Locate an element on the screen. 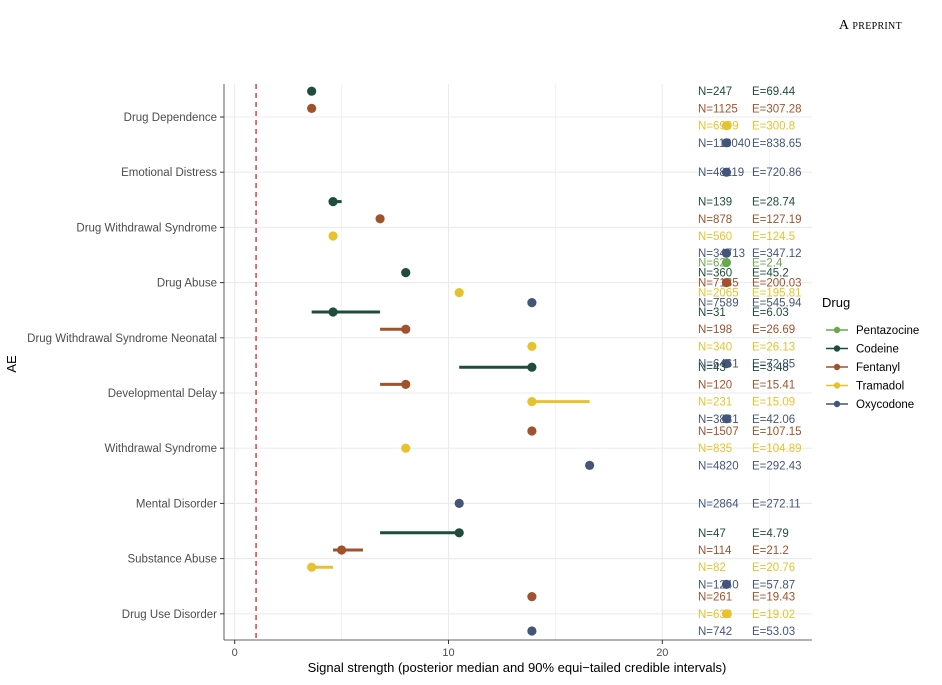 This screenshot has height=685, width=942. e-label: E=307.28 is located at coordinates (777, 109).